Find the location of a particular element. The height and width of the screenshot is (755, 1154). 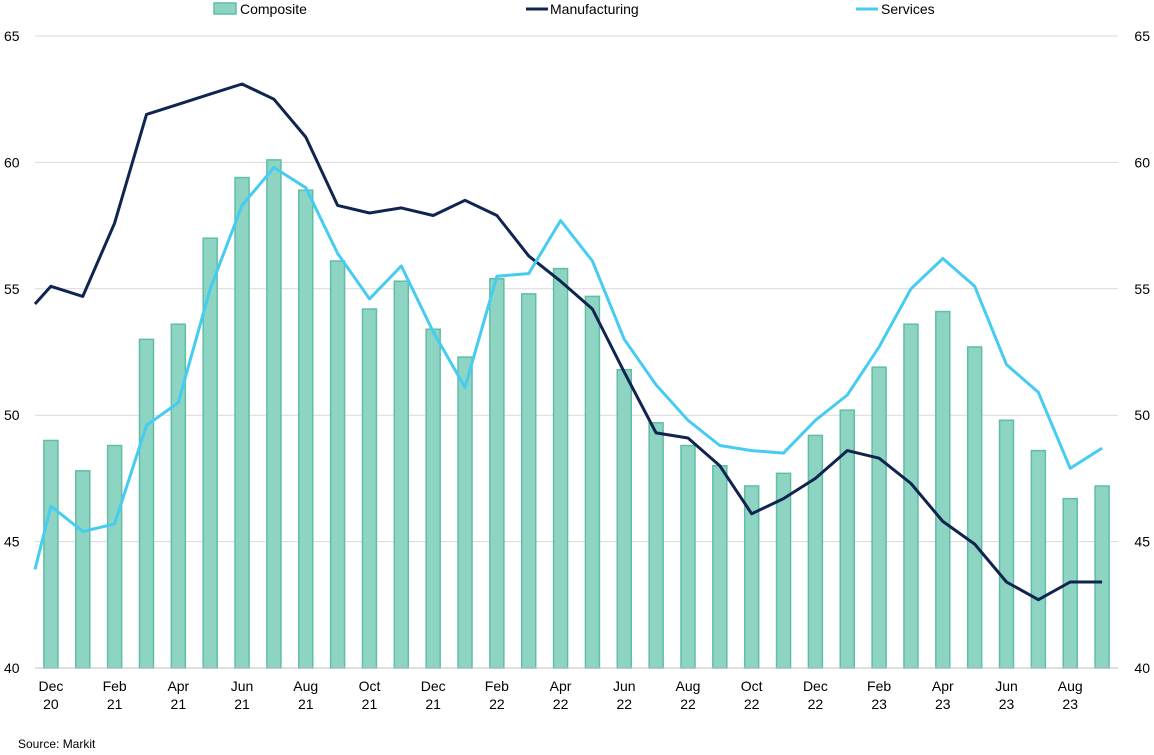

y-tick-left: 40 is located at coordinates (12, 668).